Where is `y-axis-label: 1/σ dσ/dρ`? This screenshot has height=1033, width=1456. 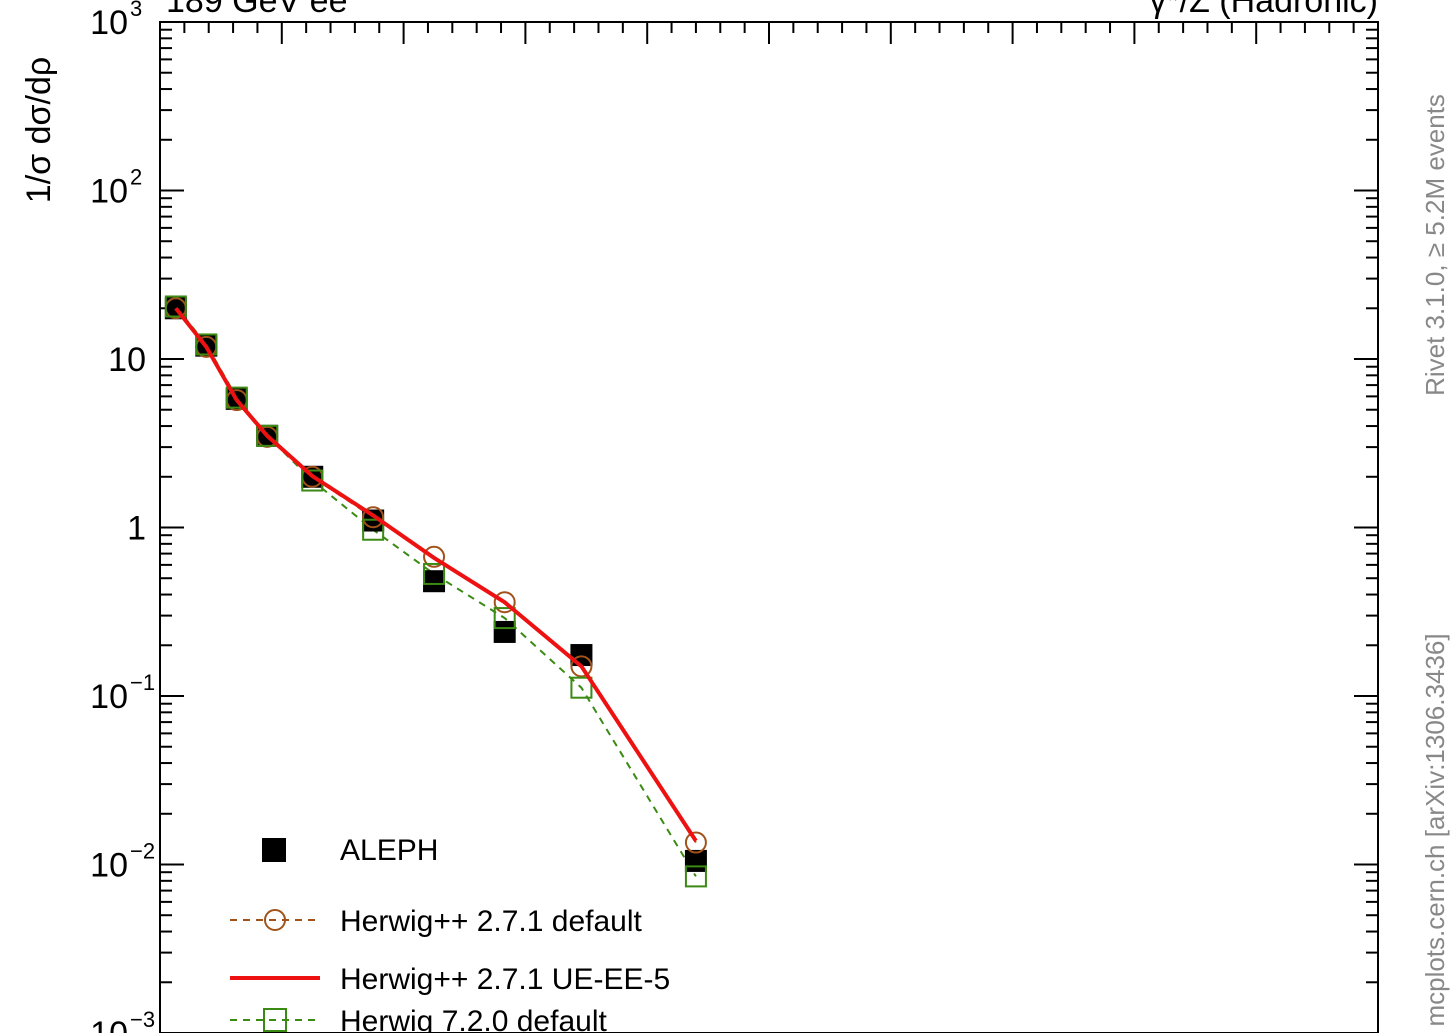 y-axis-label: 1/σ dσ/dρ is located at coordinates (39, 130).